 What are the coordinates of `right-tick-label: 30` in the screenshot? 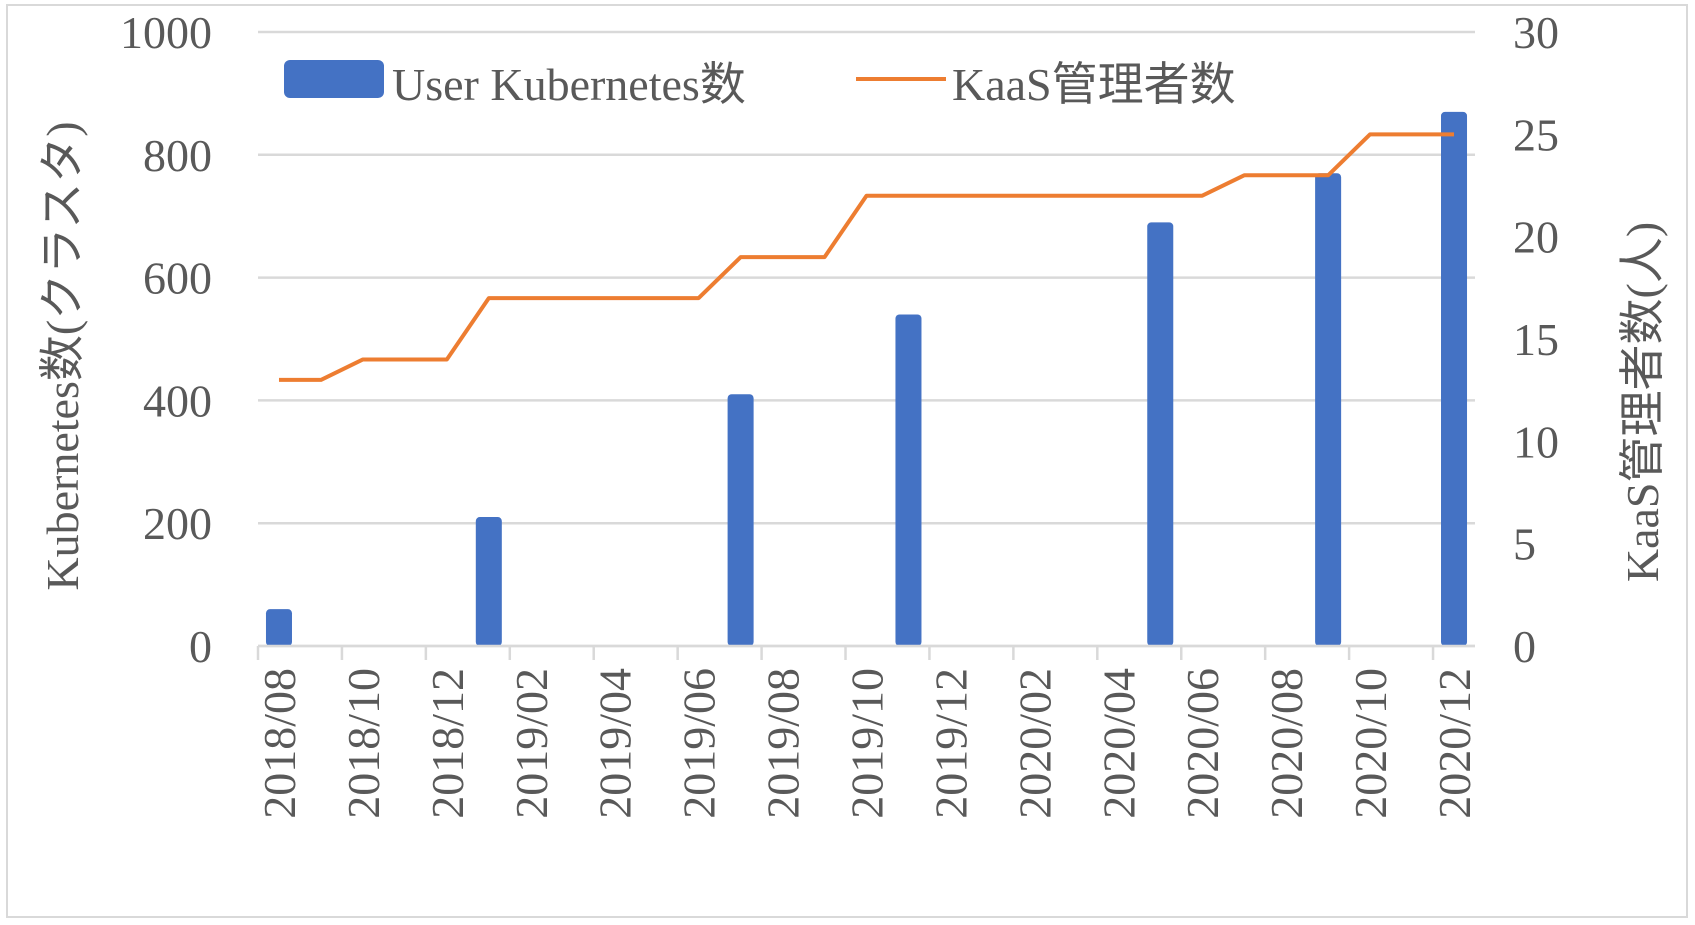 It's located at (1536, 32).